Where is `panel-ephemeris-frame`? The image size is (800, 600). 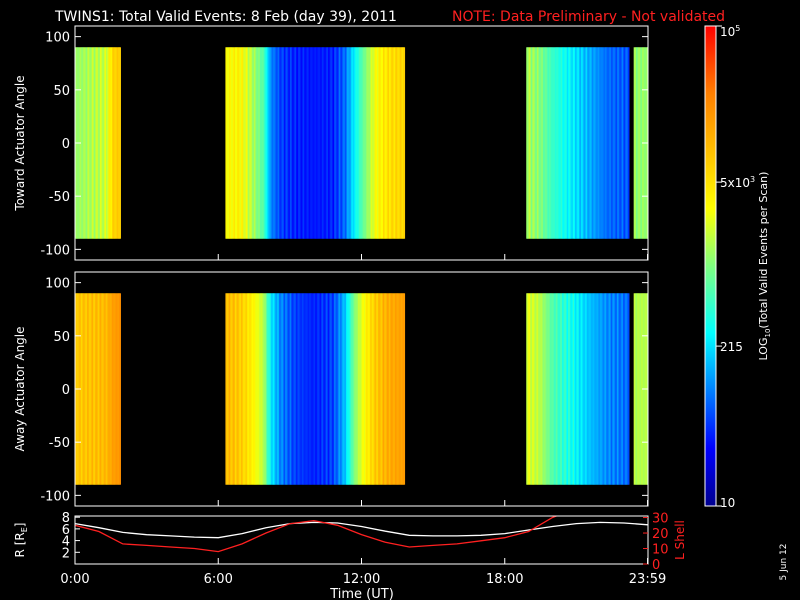 panel-ephemeris-frame is located at coordinates (361, 540).